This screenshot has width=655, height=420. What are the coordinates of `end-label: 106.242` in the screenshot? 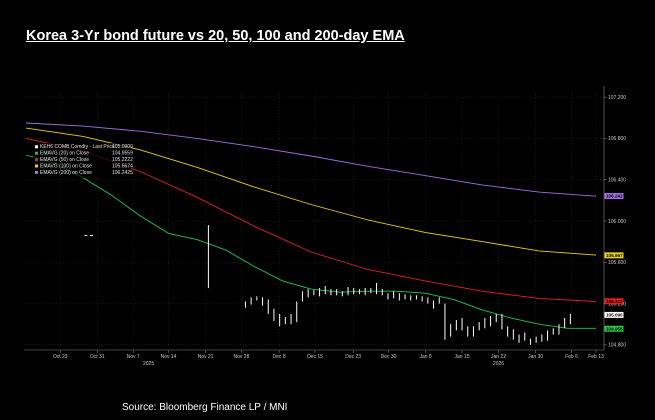 It's located at (614, 196).